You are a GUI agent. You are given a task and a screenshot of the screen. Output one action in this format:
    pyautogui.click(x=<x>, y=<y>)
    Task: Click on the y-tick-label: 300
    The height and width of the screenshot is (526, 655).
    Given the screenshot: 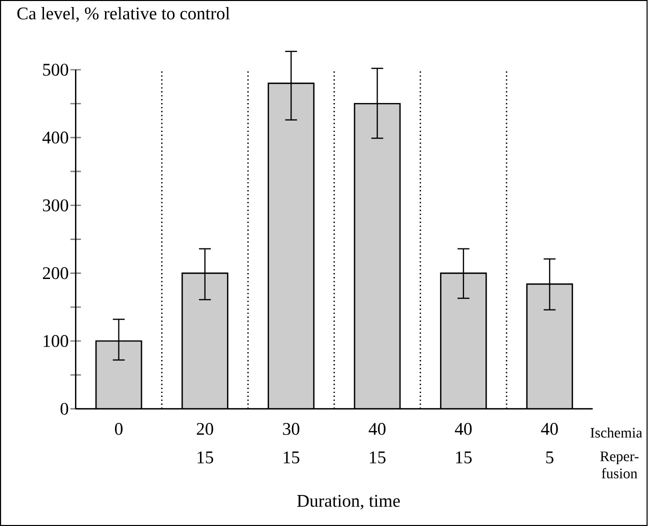 What is the action you would take?
    pyautogui.click(x=55, y=205)
    